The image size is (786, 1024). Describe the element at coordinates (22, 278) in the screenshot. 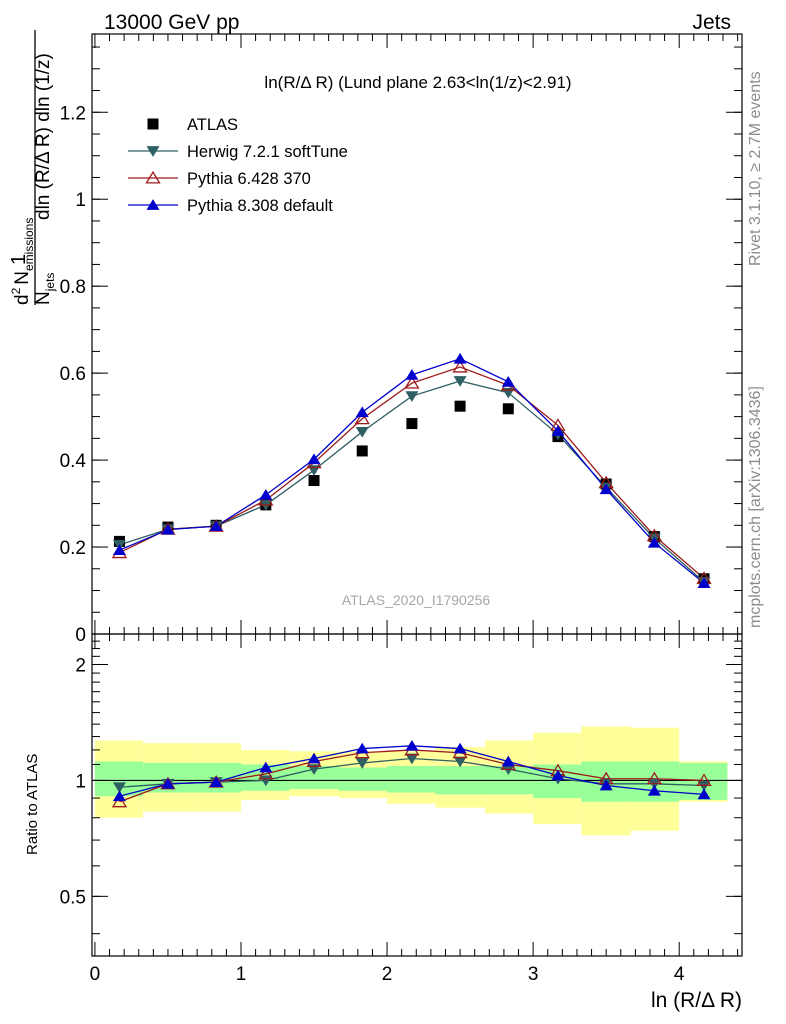

I see `ylabel-N: N` at that location.